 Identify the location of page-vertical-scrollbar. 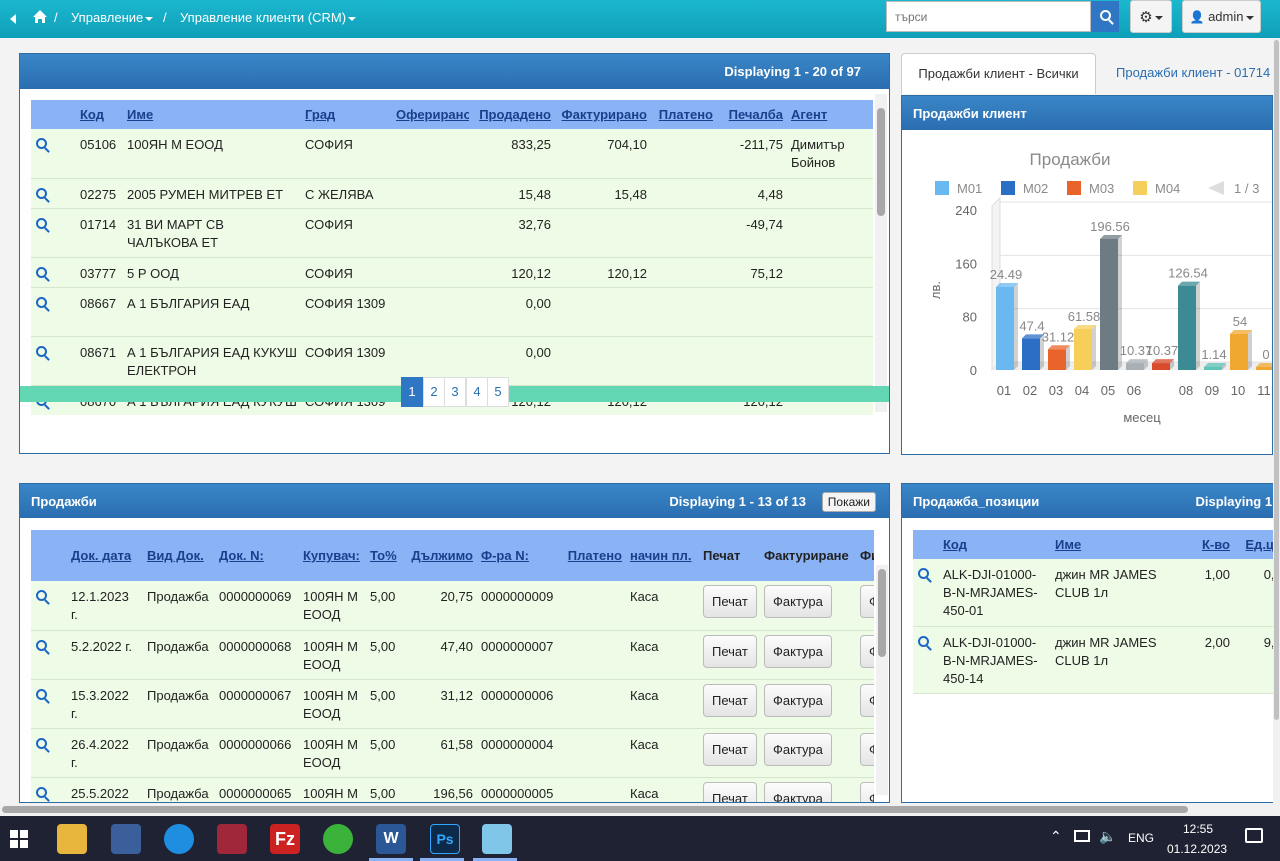
(1276, 427).